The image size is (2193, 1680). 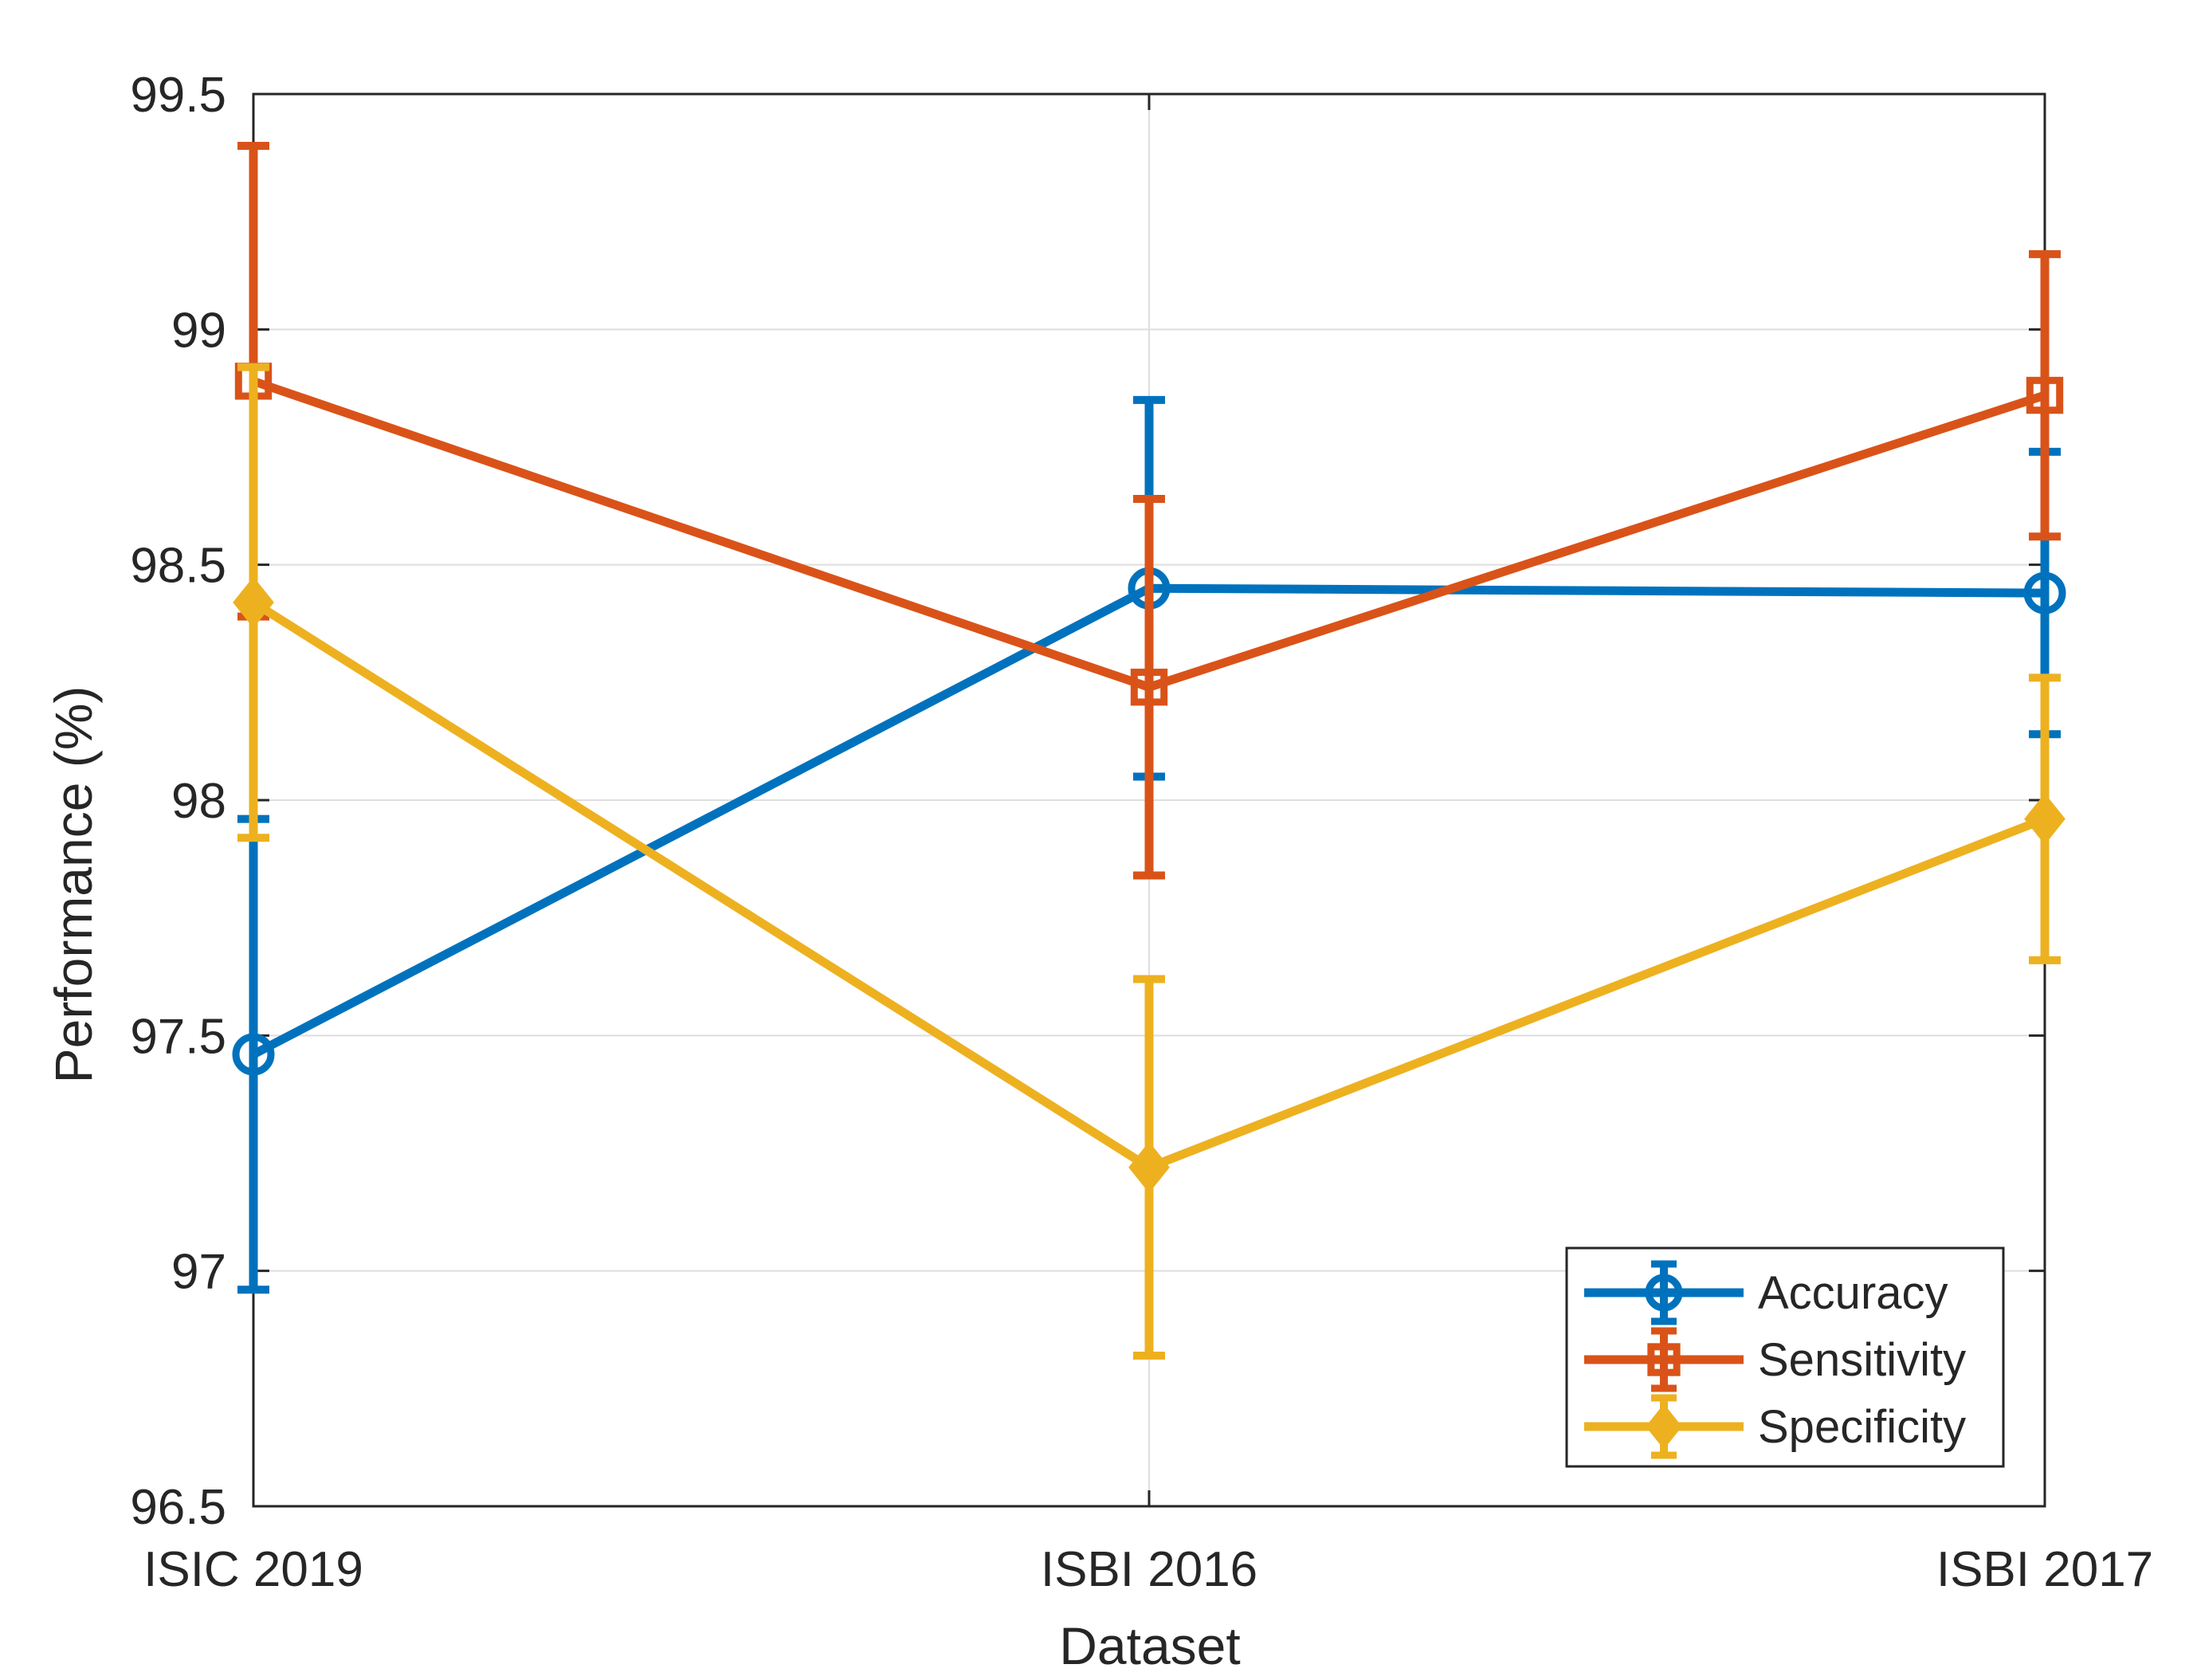 I want to click on legend-entry-accuracy: Accuracy, so click(x=1766, y=1292).